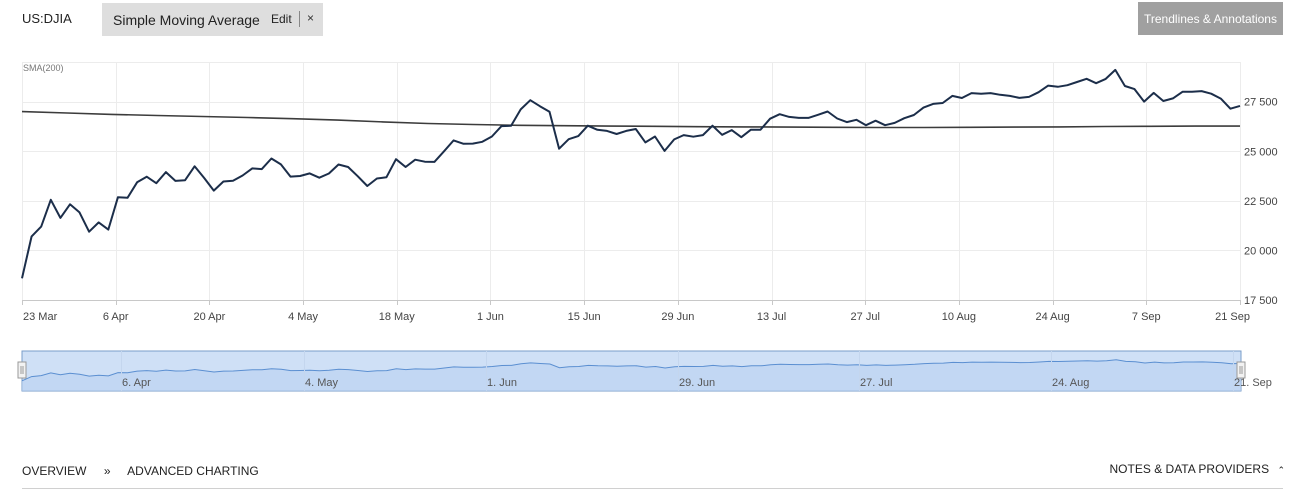 The width and height of the screenshot is (1305, 499). I want to click on navigator-label: 27. Jul, so click(876, 383).